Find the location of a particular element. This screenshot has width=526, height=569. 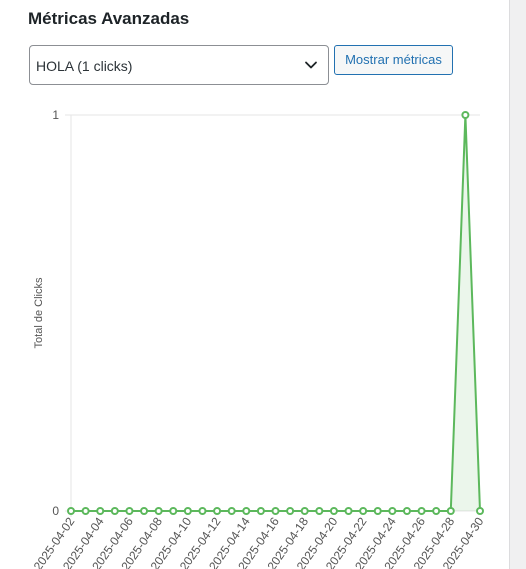

y-tick-label: 0 is located at coordinates (55, 511).